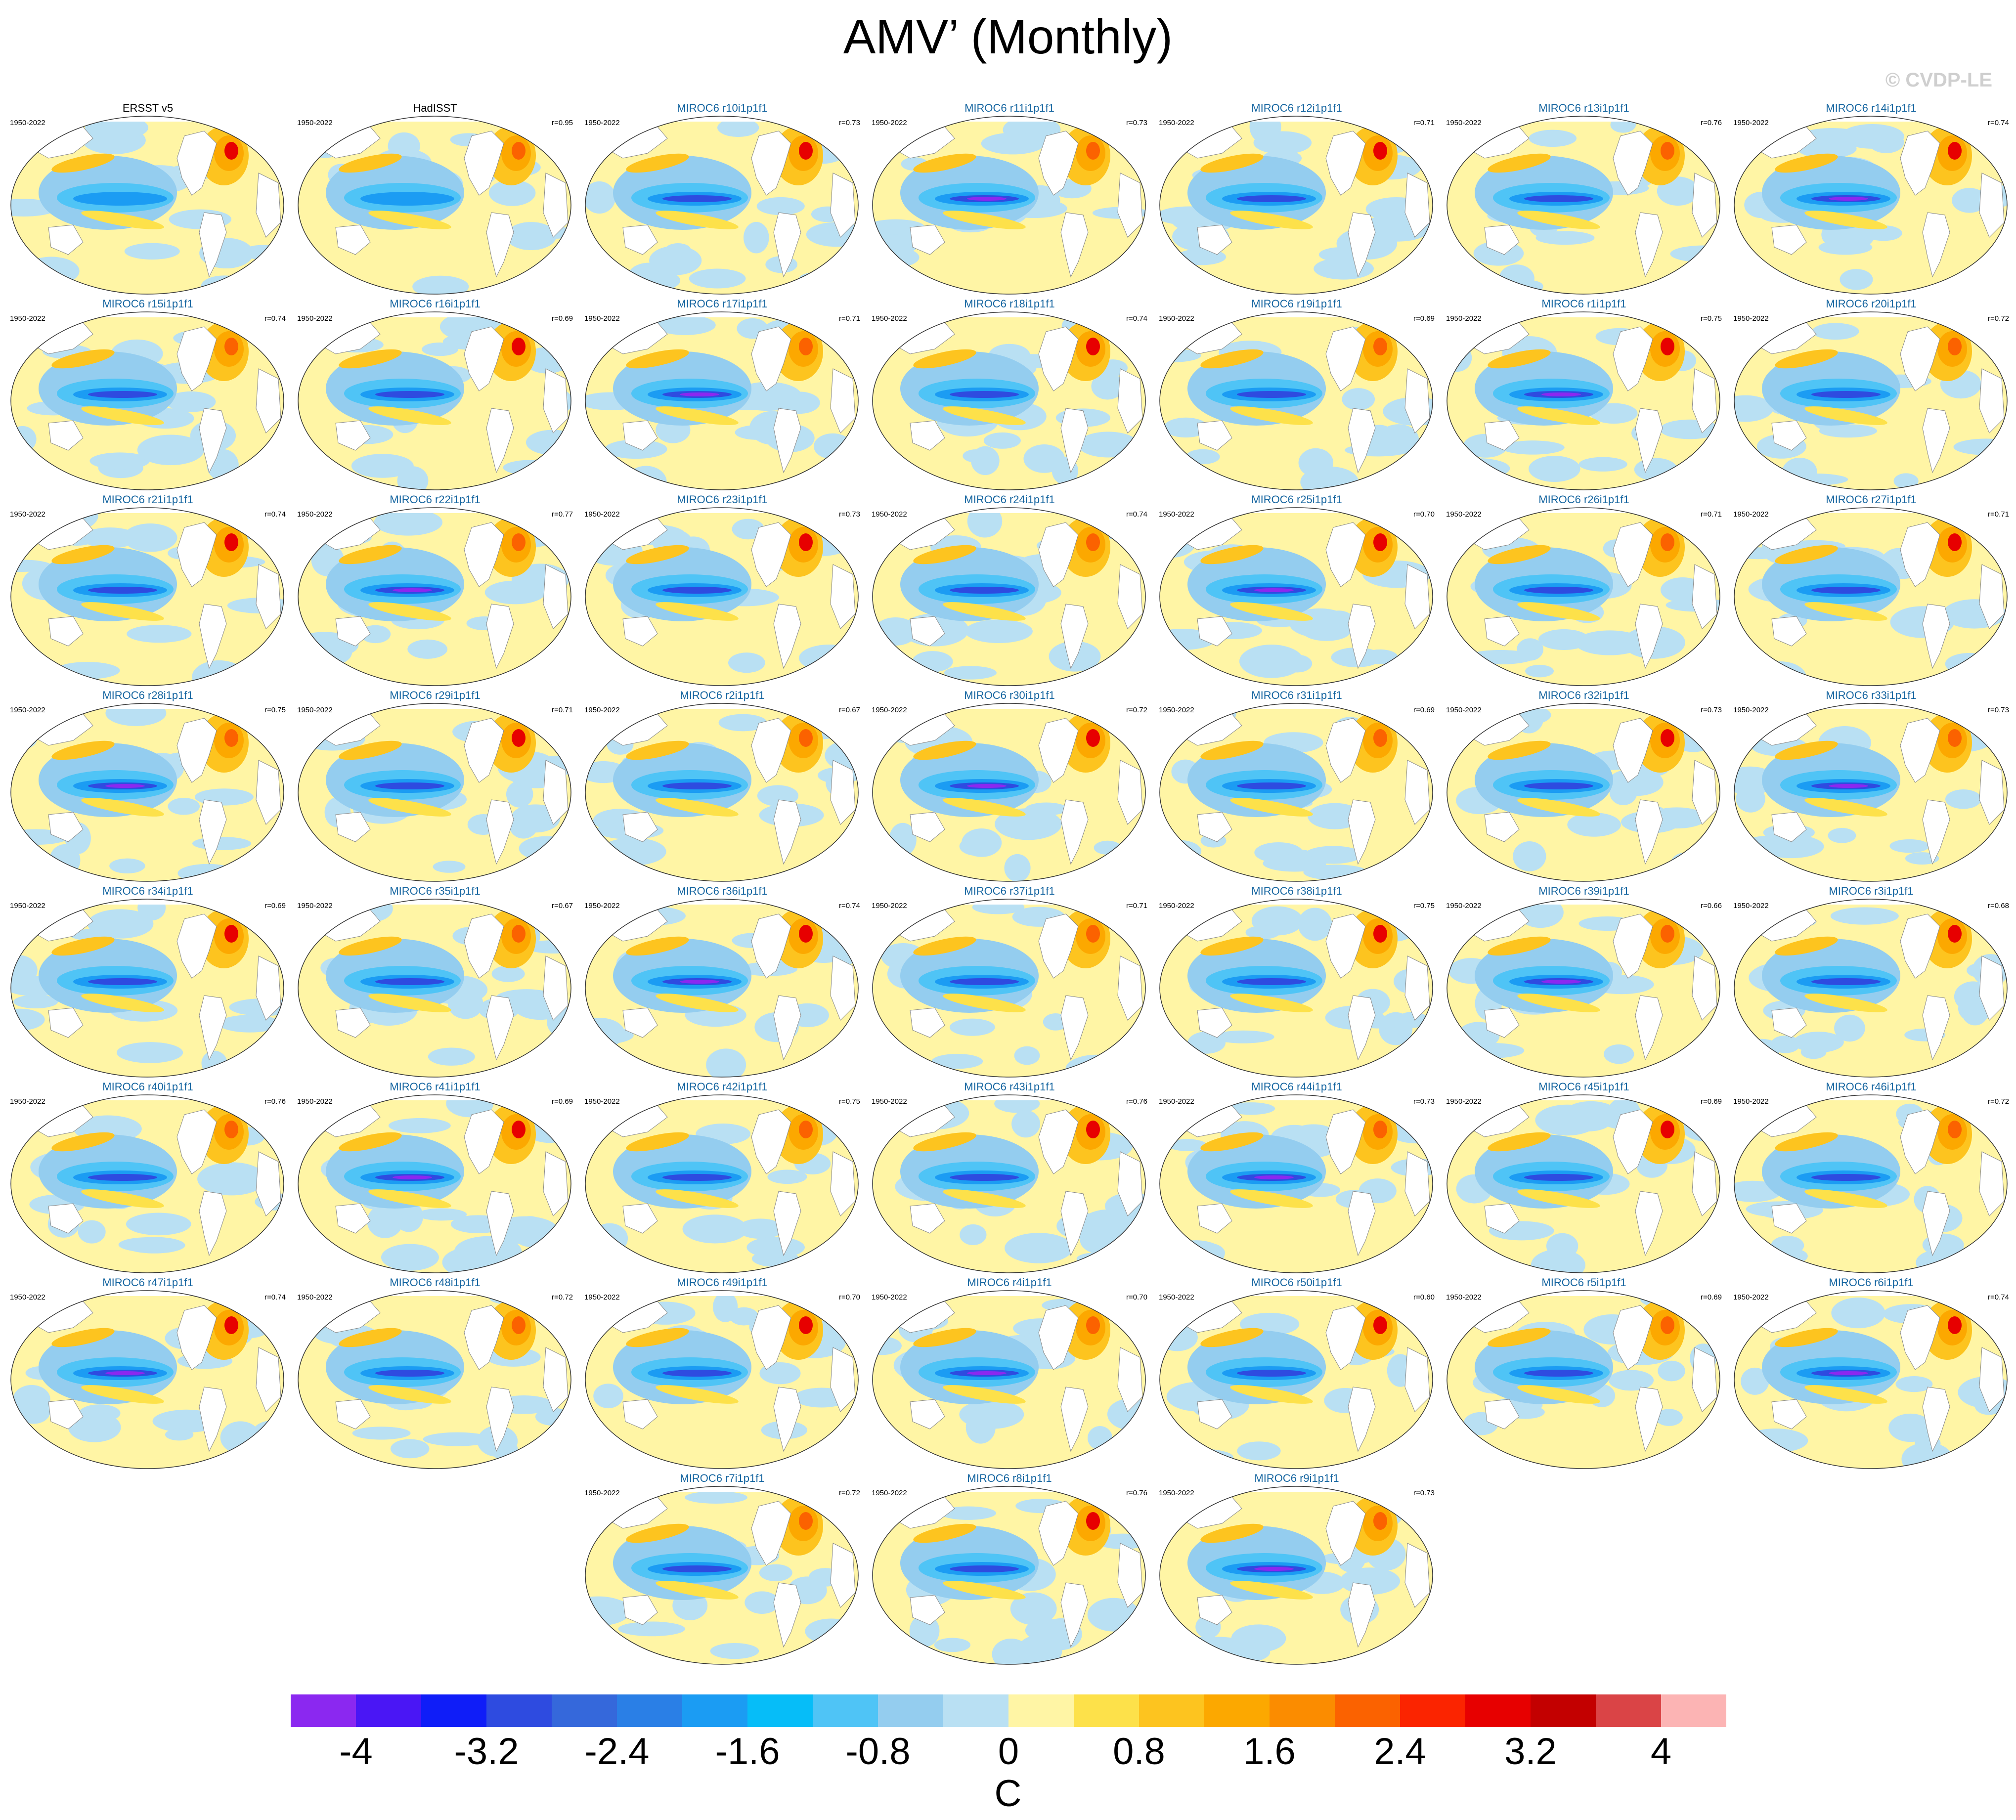  What do you see at coordinates (435, 891) in the screenshot?
I see `panel-title: MIROC6 r35i1p1f1` at bounding box center [435, 891].